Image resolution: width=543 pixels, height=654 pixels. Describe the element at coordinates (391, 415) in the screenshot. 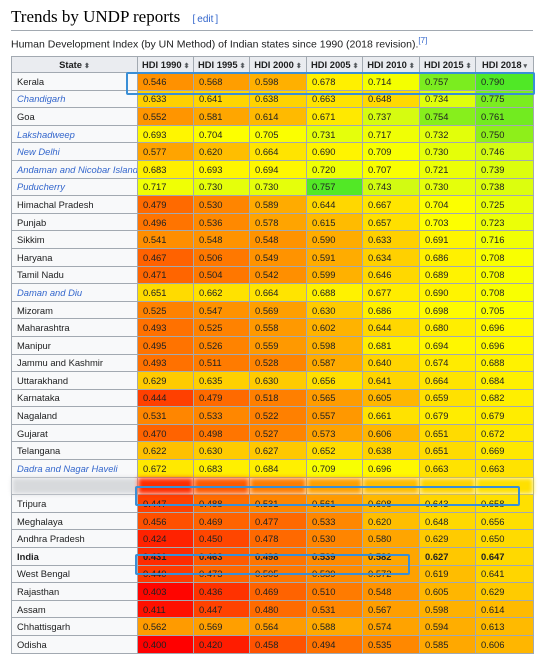

I see `hdi-value-cell: 0.661` at that location.